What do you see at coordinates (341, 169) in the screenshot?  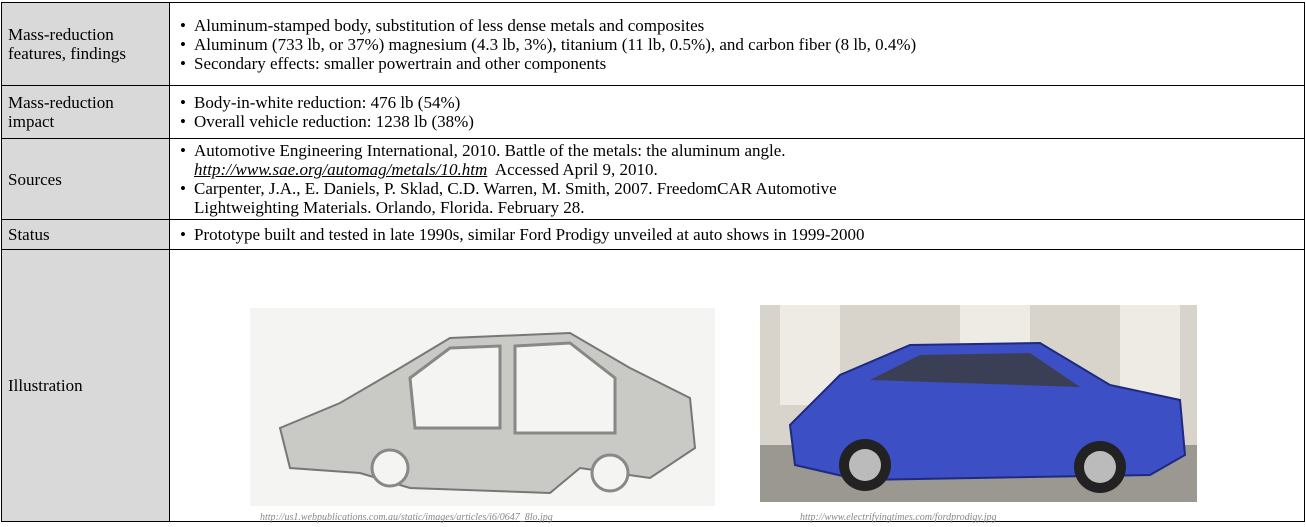 I see `source-link: http://www.sae.org/automag/metals/10.htm` at bounding box center [341, 169].